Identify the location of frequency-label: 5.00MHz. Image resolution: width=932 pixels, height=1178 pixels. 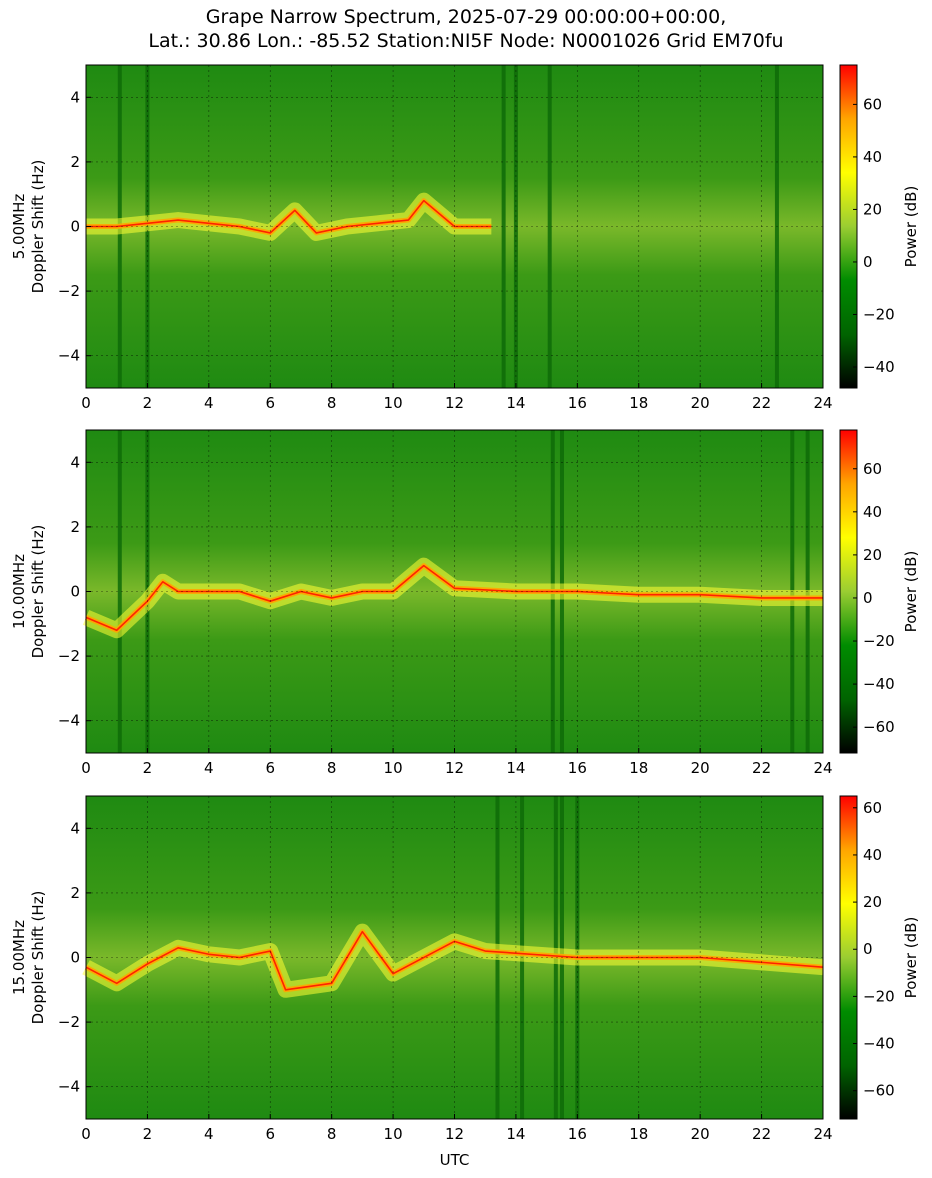
(19, 227).